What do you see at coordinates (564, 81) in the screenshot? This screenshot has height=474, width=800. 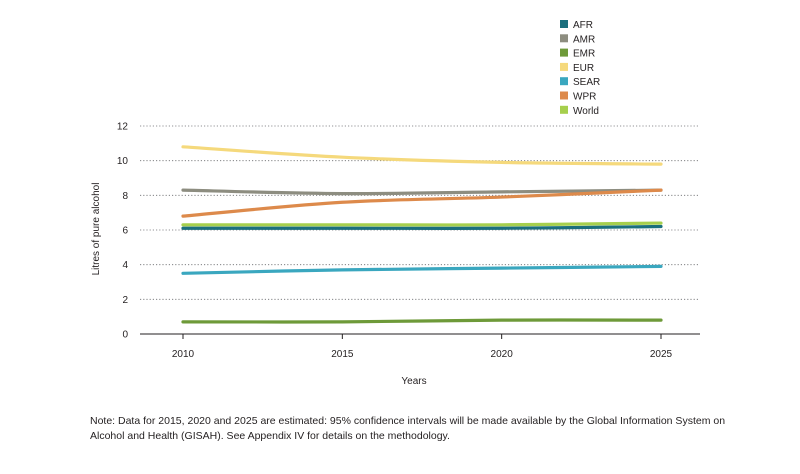 I see `legend-swatch-sear` at bounding box center [564, 81].